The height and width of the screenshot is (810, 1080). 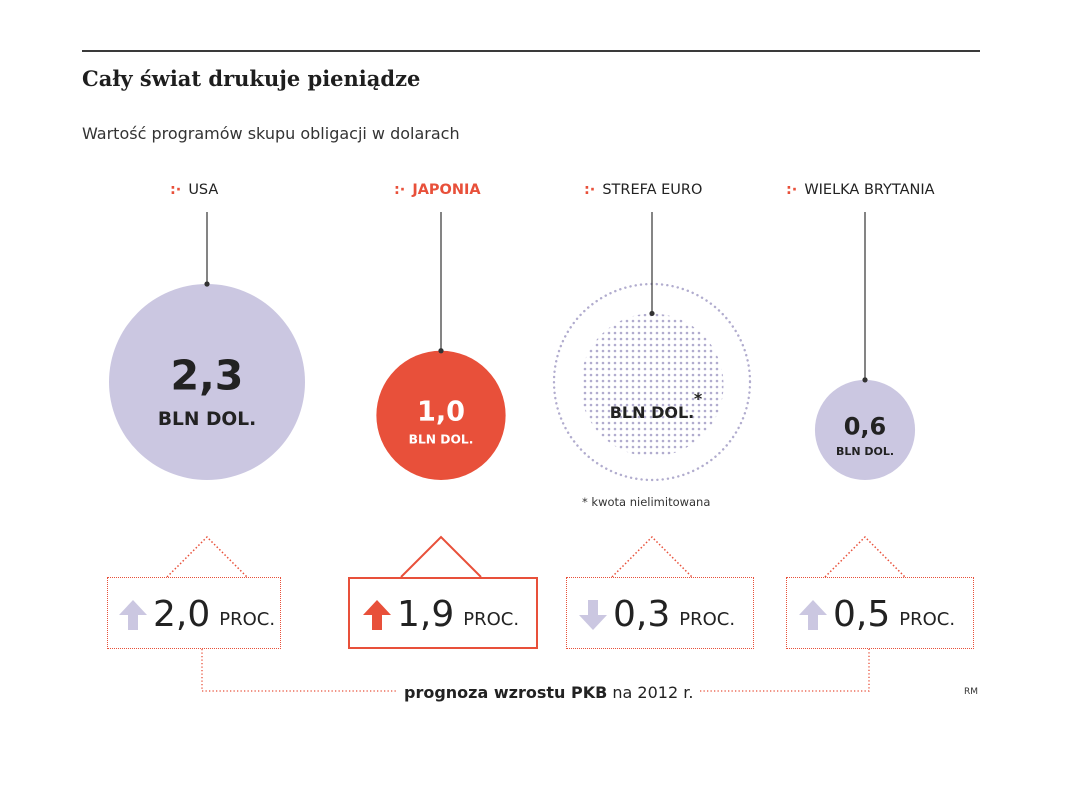 I want to click on growth-strefa-euro: 0,3 PROC., so click(x=656, y=614).